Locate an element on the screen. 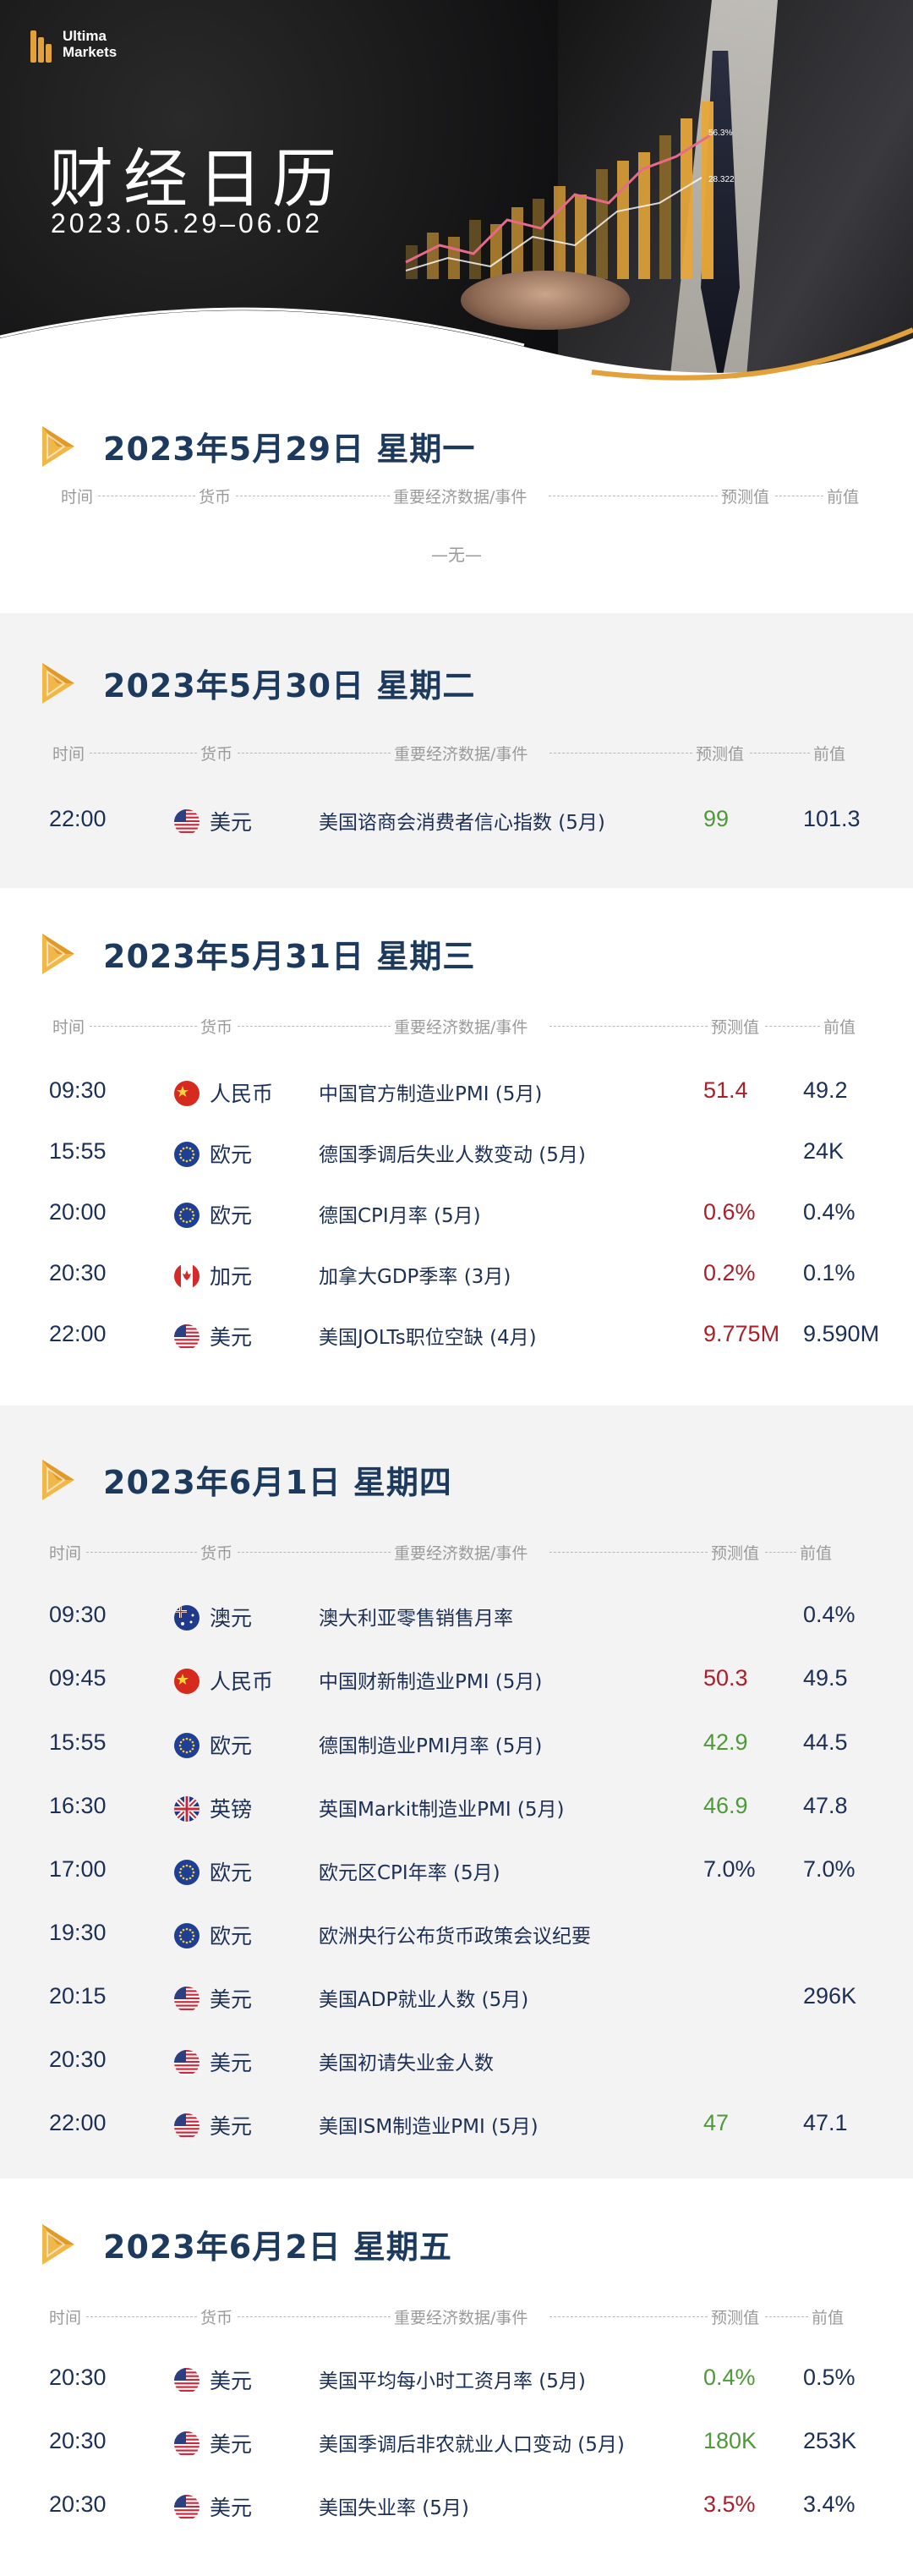  event-name: 欧元区CPI年率 (5月) is located at coordinates (409, 1873).